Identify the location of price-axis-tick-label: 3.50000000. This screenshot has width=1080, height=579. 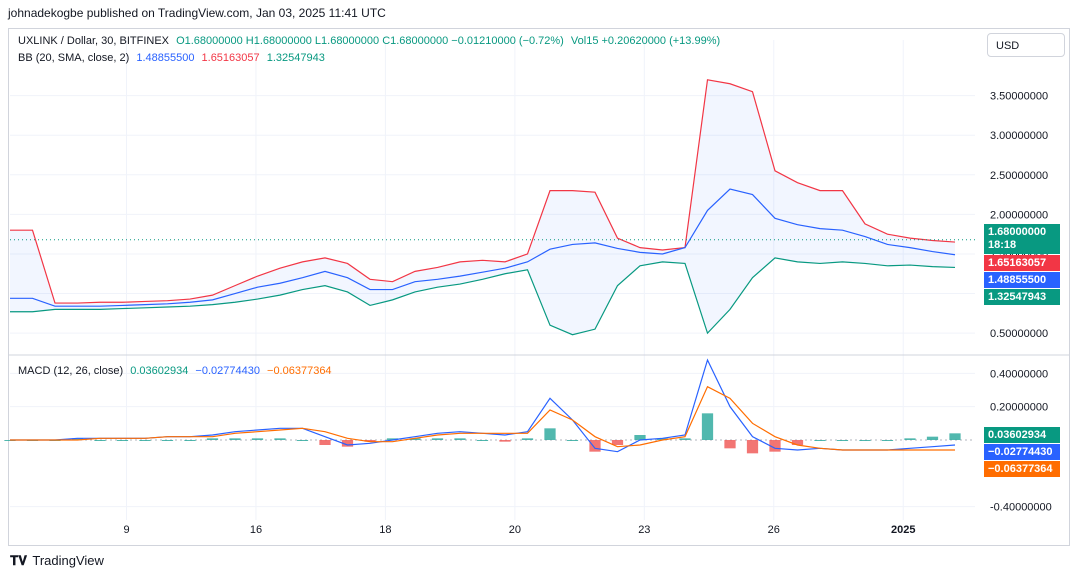
(1019, 97).